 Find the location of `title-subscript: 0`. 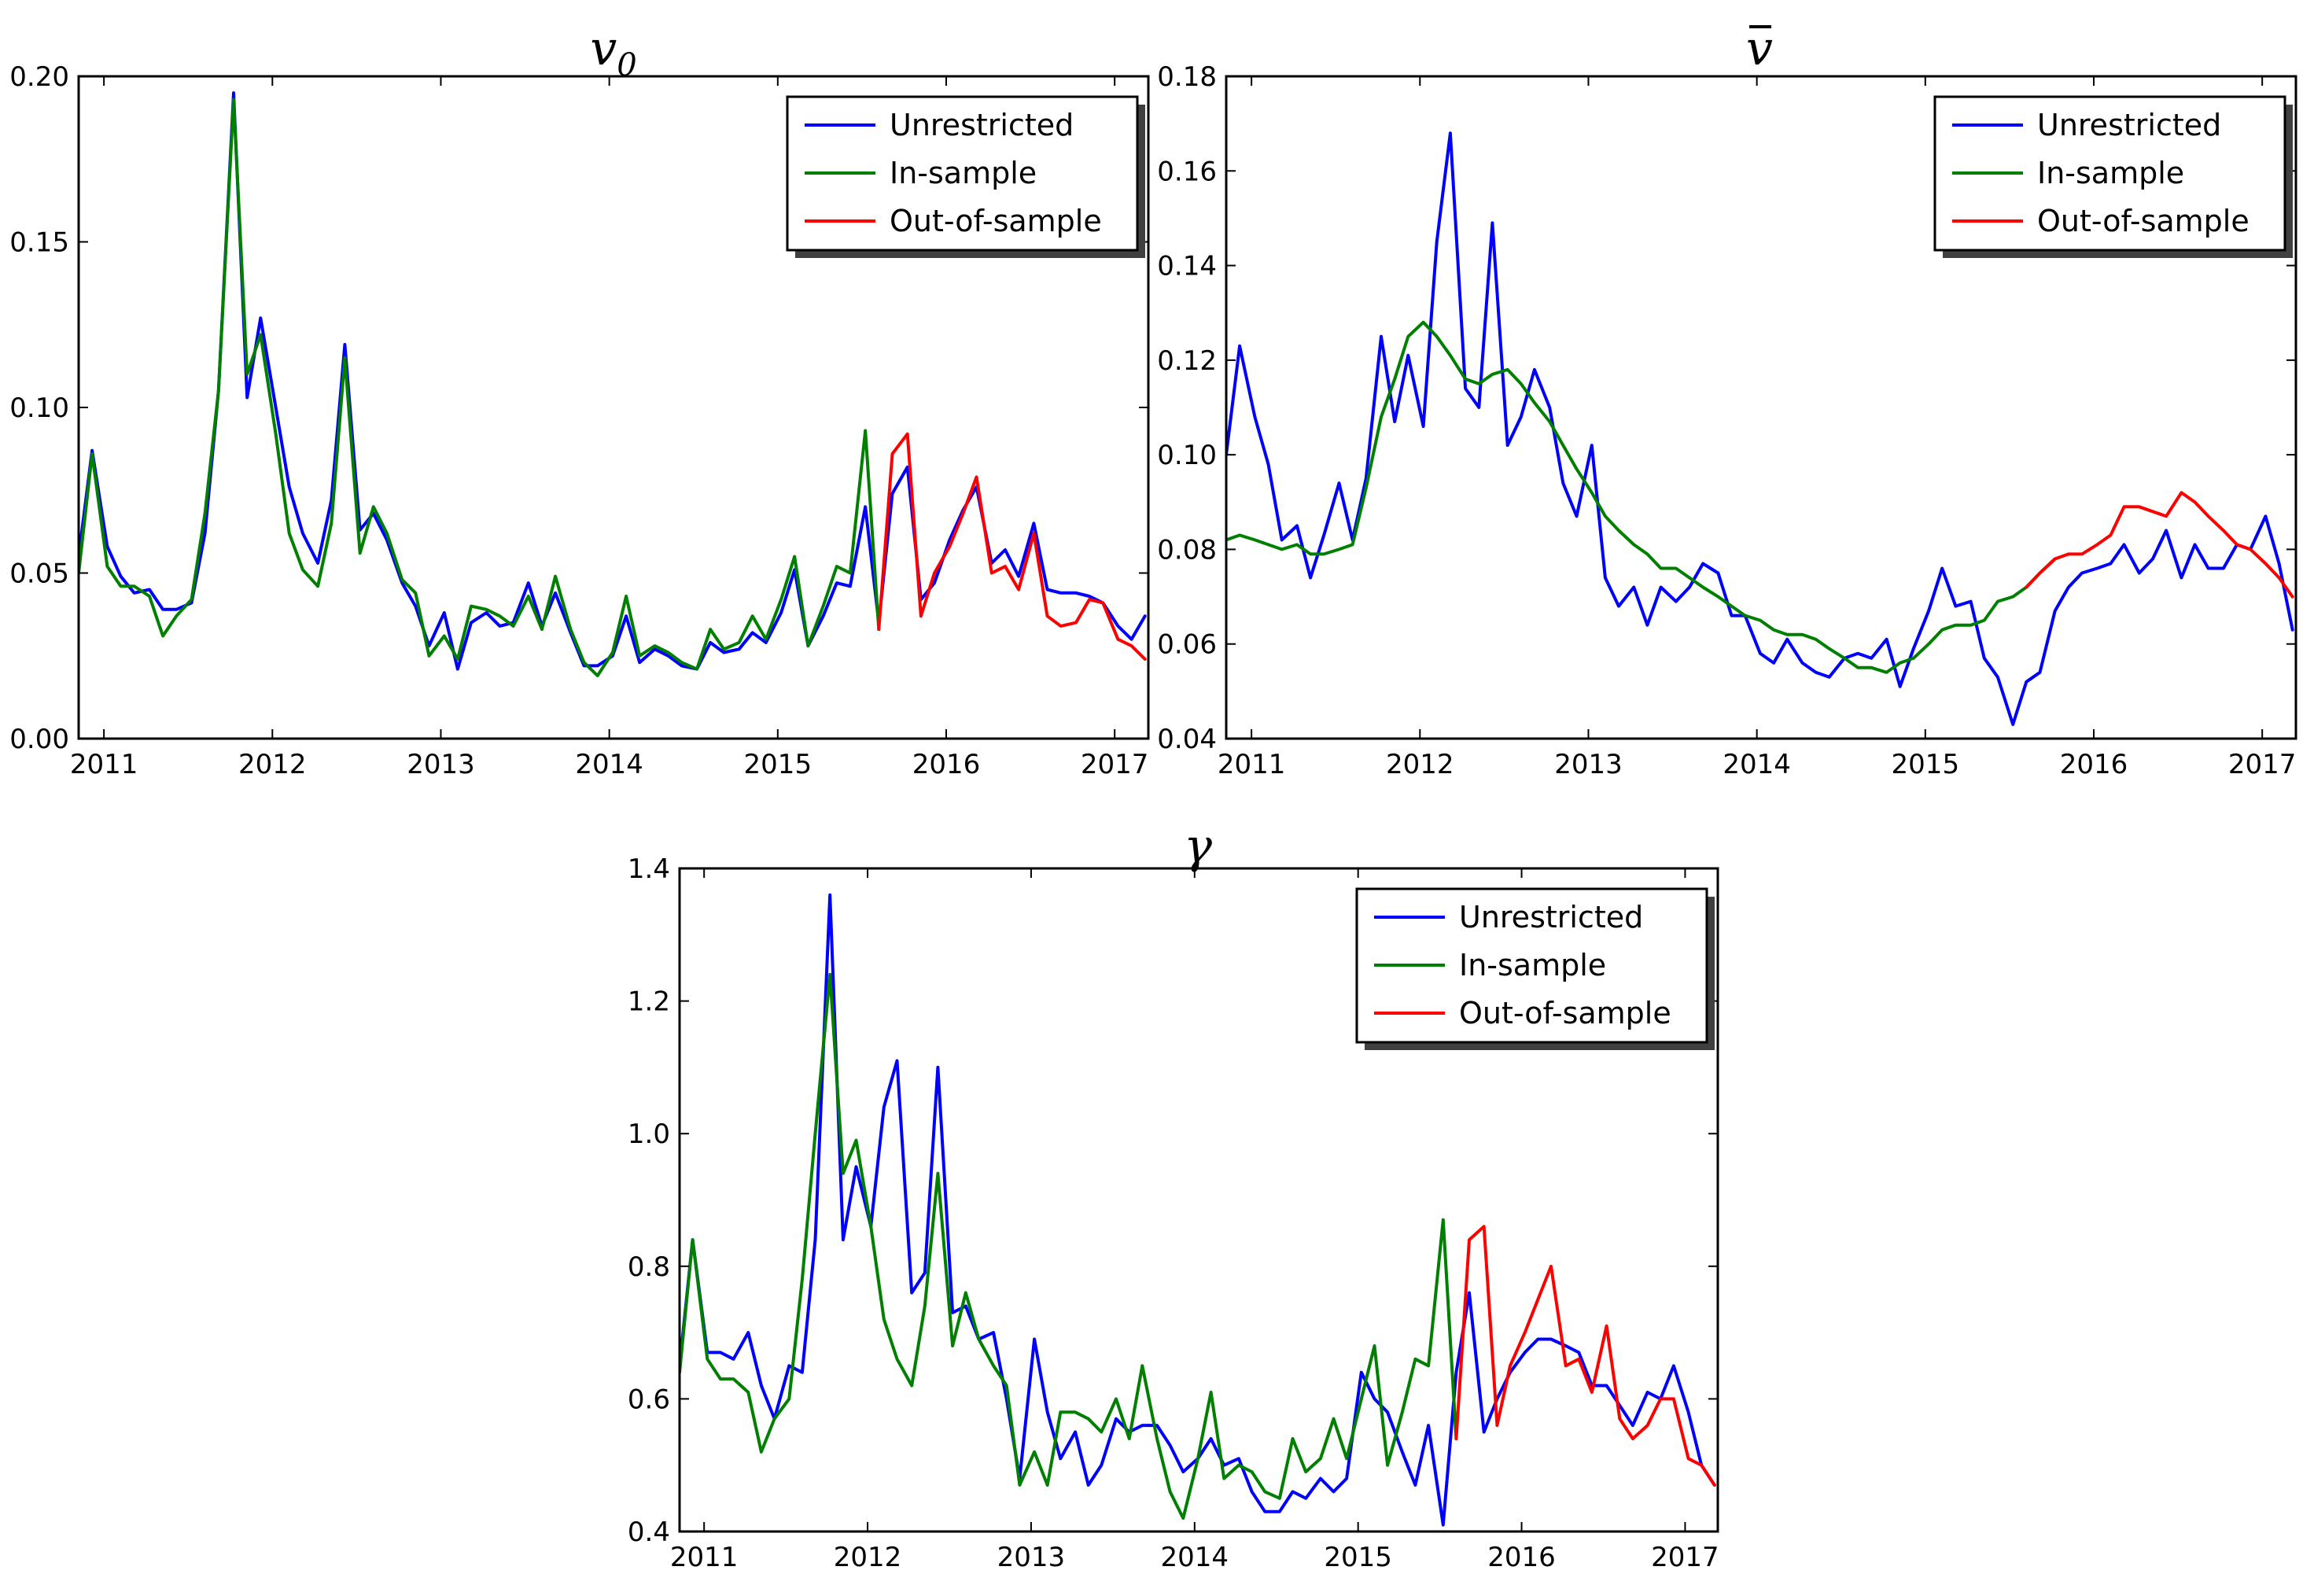

title-subscript: 0 is located at coordinates (626, 65).